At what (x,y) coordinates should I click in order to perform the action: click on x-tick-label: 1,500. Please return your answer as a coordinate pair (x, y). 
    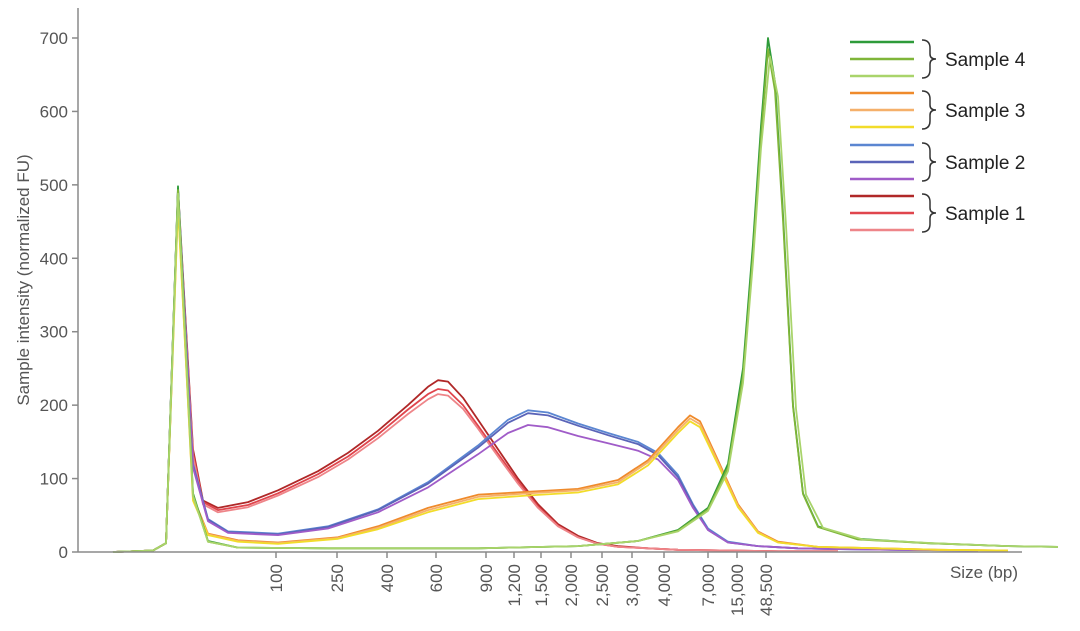
    Looking at the image, I should click on (541, 585).